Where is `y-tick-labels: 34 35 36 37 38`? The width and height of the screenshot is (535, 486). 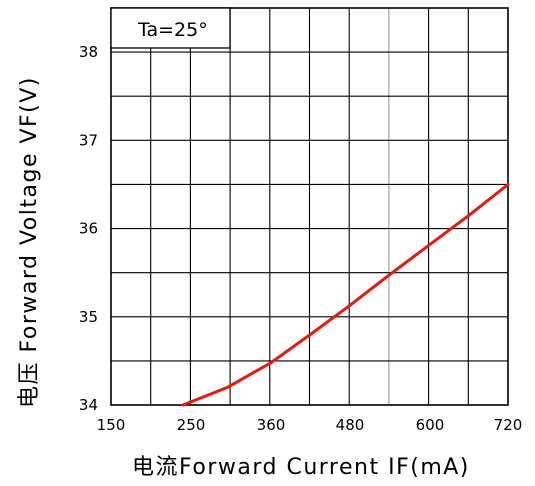 y-tick-labels: 34 35 36 37 38 is located at coordinates (88, 228).